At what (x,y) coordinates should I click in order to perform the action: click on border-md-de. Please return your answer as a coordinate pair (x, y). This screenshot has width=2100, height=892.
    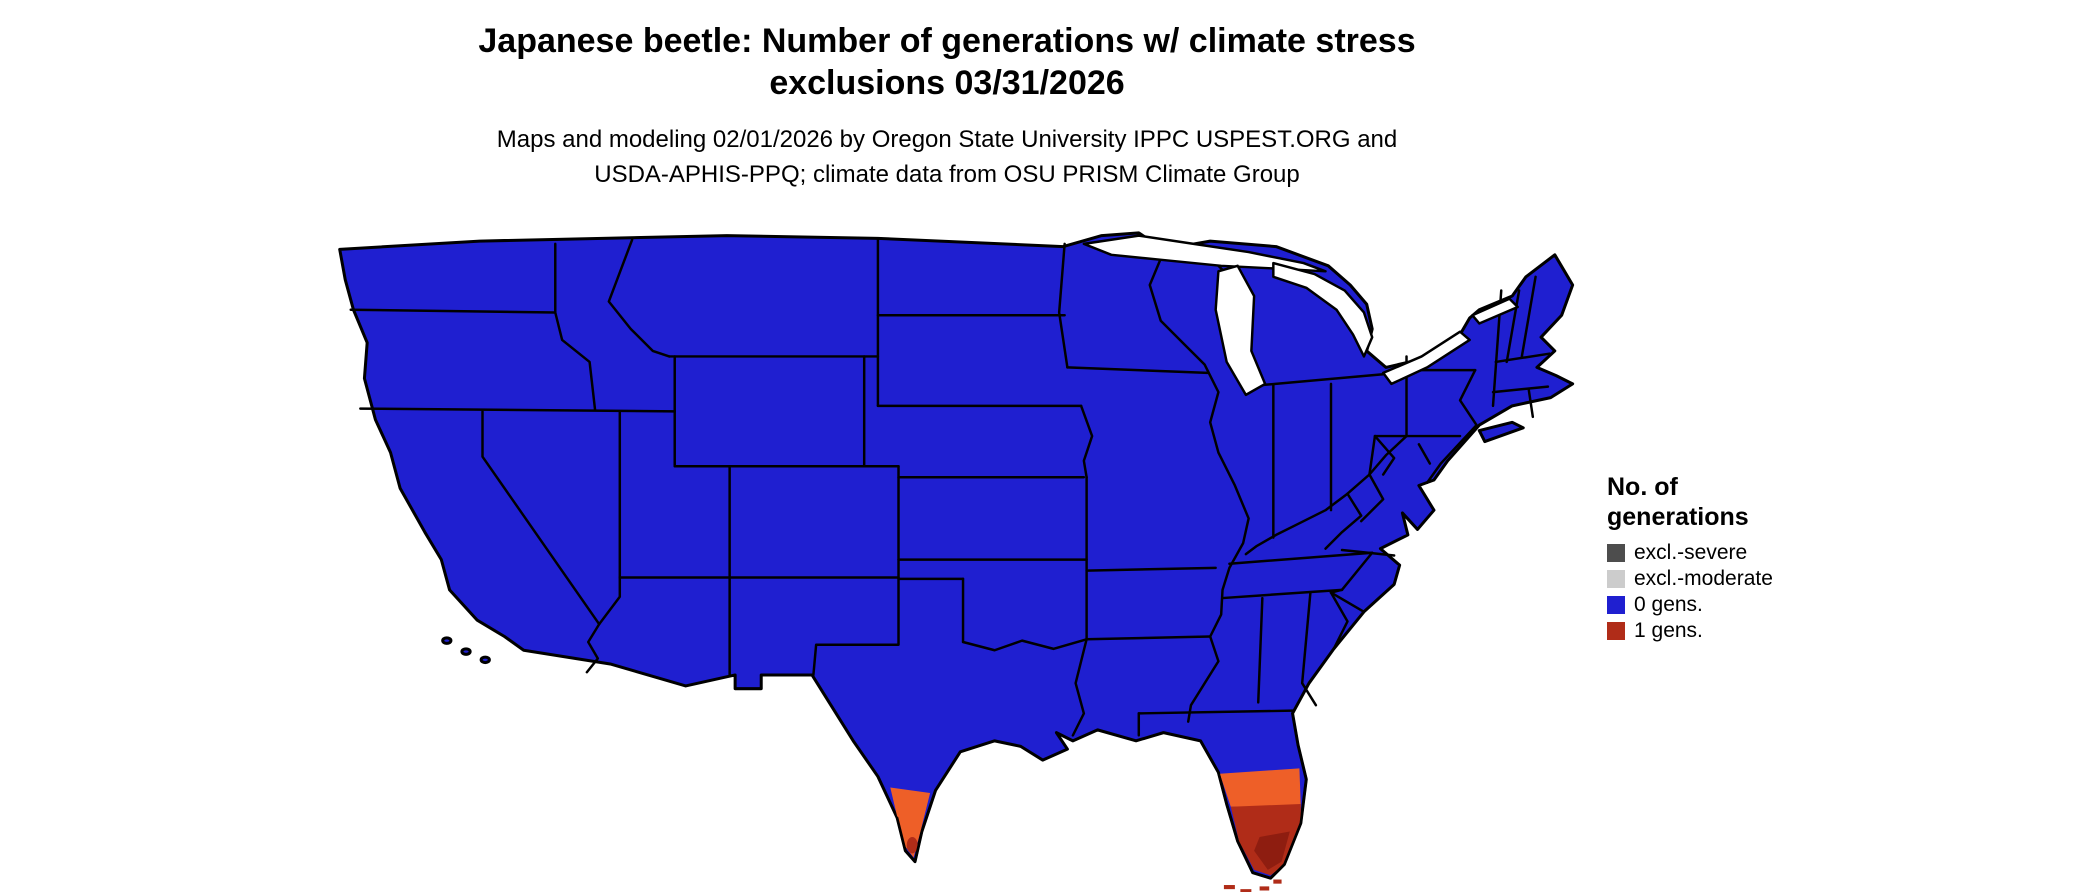
    Looking at the image, I should click on (1424, 454).